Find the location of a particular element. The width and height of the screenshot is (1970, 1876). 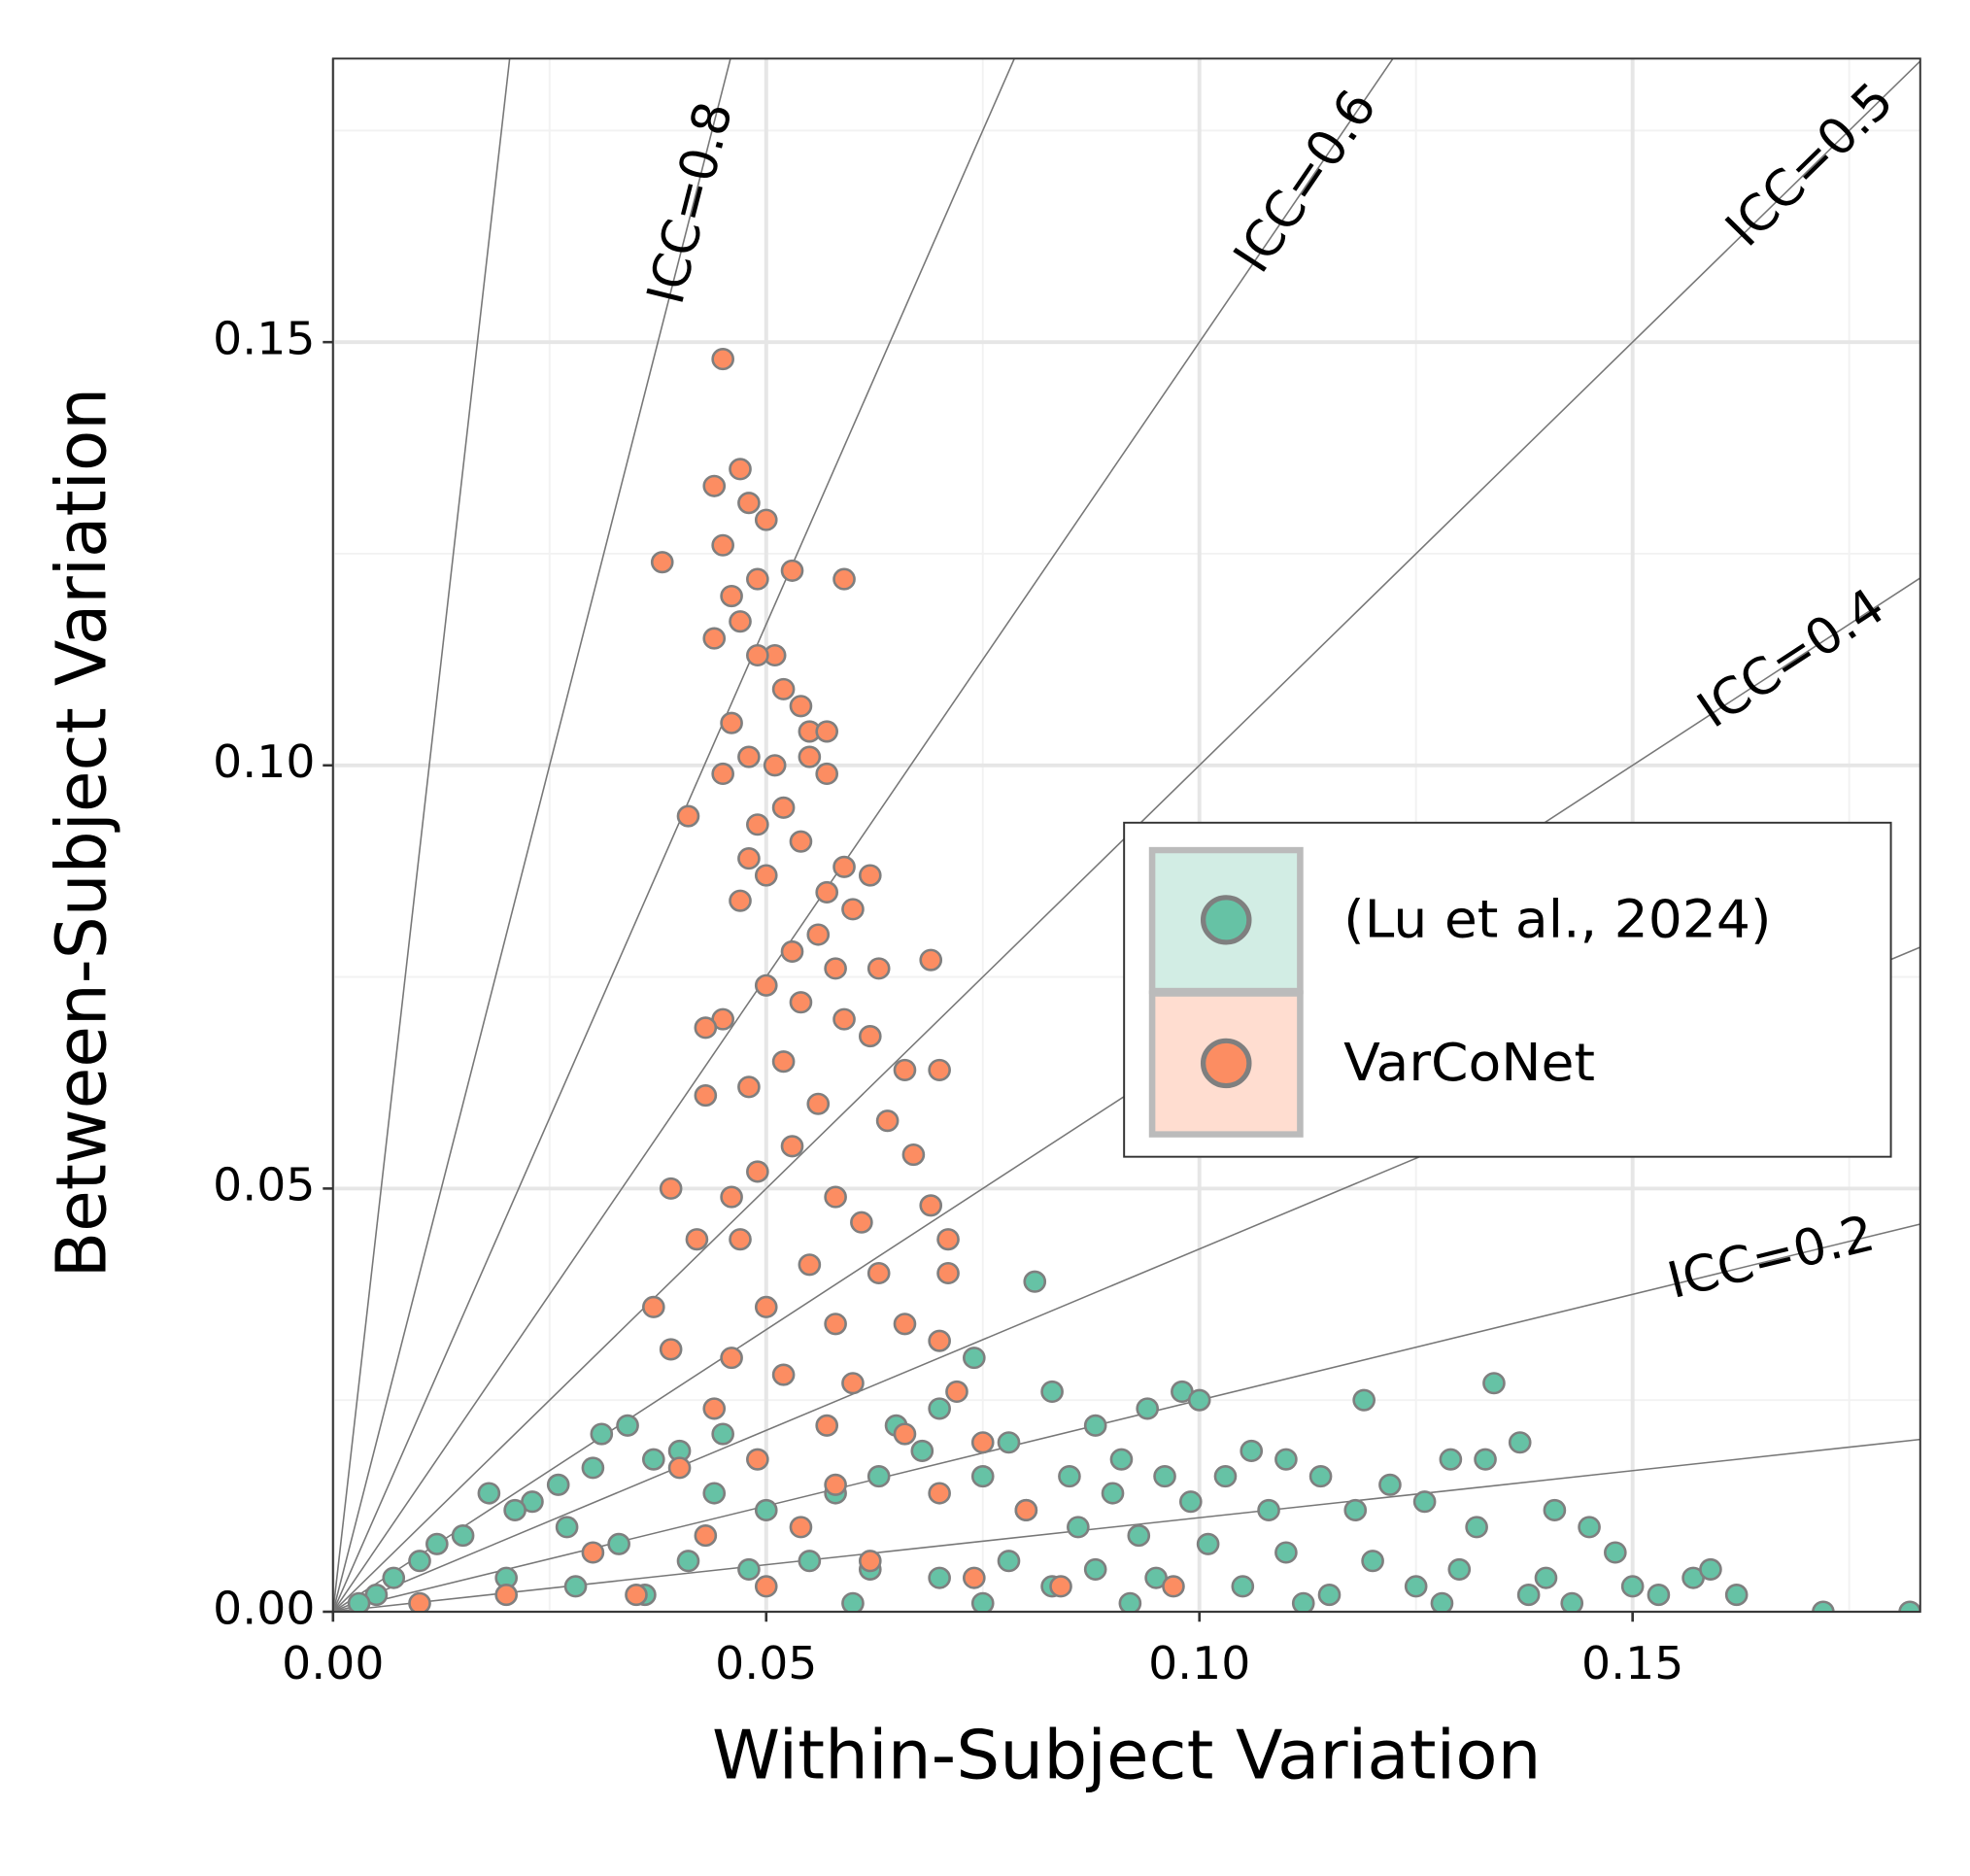

legend-label: VarCoNet is located at coordinates (1469, 1062).